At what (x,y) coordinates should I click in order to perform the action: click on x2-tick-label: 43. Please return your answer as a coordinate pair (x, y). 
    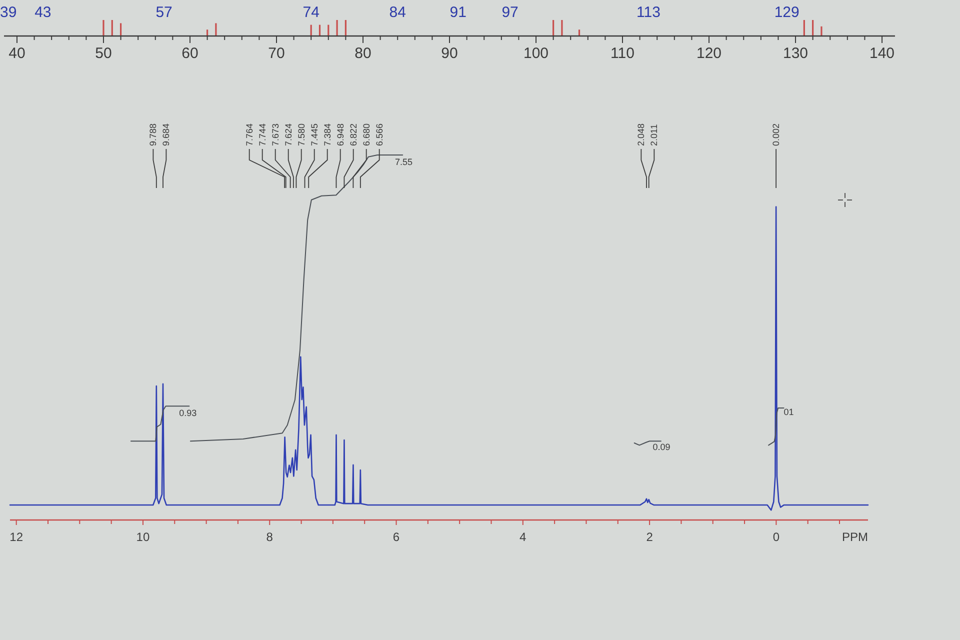
    Looking at the image, I should click on (43, 12).